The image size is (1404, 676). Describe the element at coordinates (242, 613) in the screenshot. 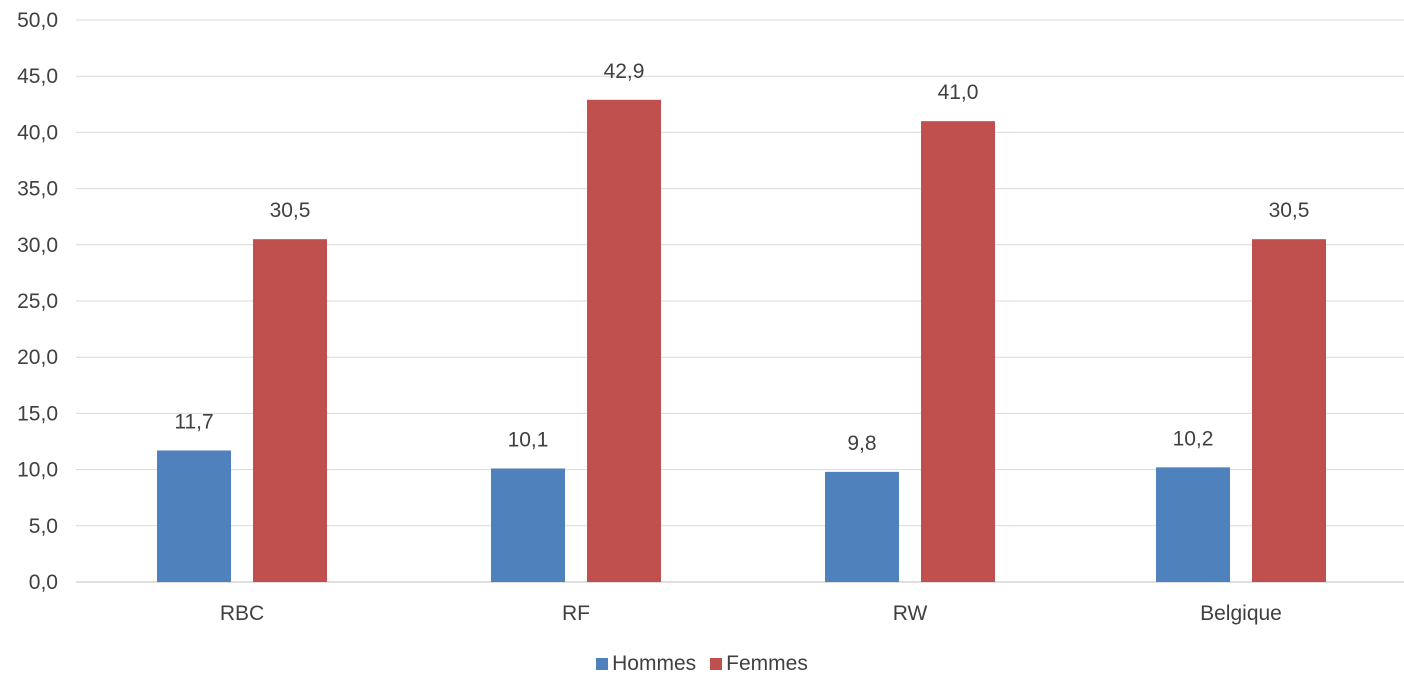

I see `x-tick-label: RBC` at that location.